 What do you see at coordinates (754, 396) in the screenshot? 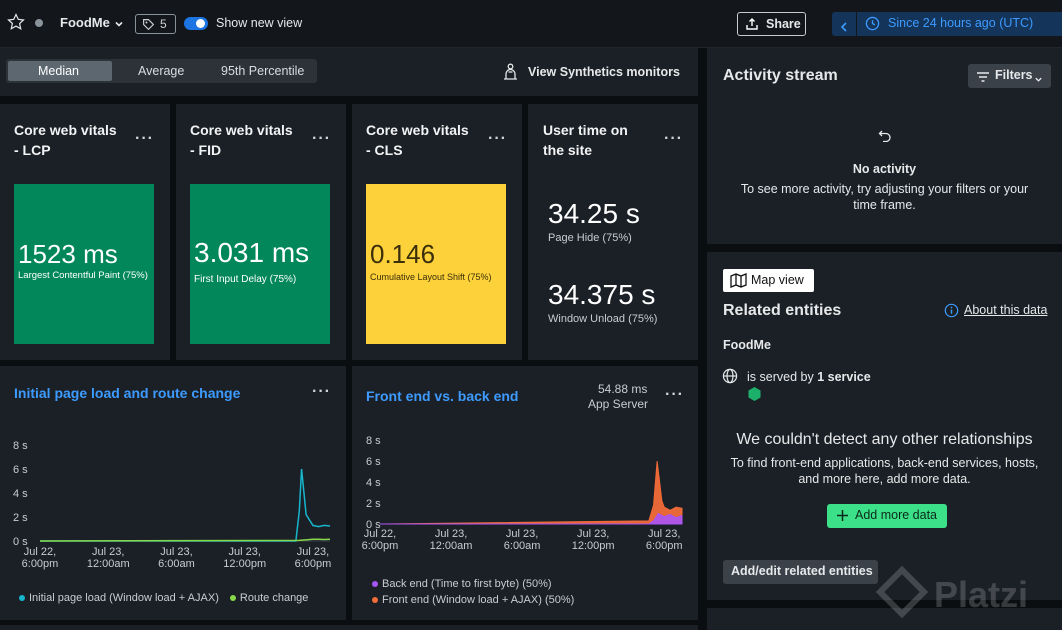
I see `service-hexagon-icon` at bounding box center [754, 396].